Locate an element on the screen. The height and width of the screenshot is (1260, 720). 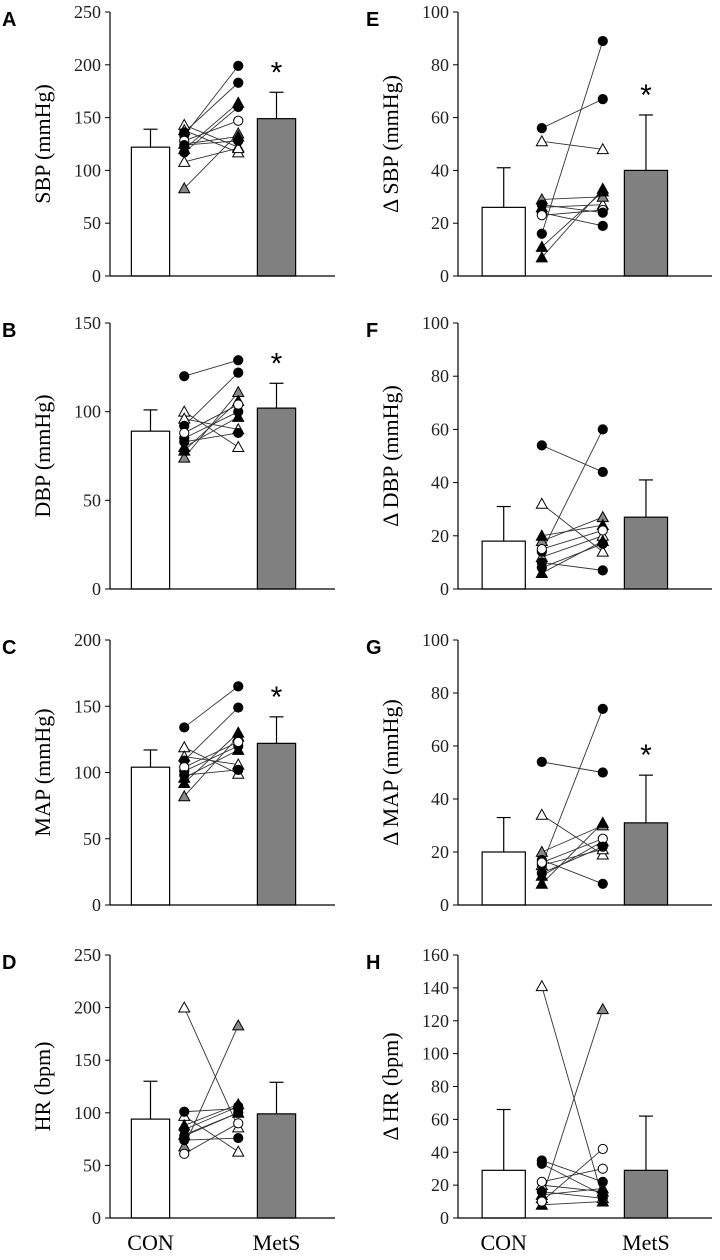
y-axis-title: HR (bpm) is located at coordinates (42, 1087).